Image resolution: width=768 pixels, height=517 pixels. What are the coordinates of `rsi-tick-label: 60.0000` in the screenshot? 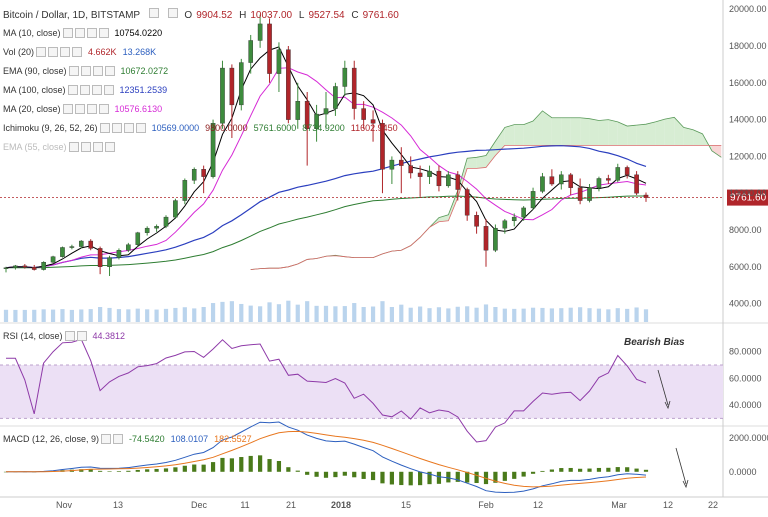 It's located at (745, 378).